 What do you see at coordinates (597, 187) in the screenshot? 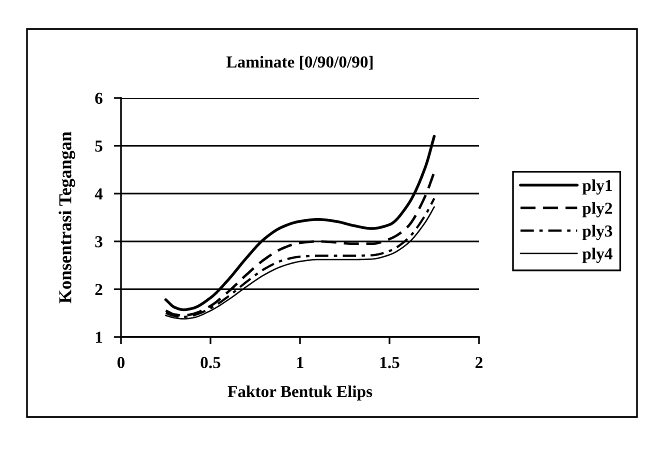
I see `legend-label: ply1` at bounding box center [597, 187].